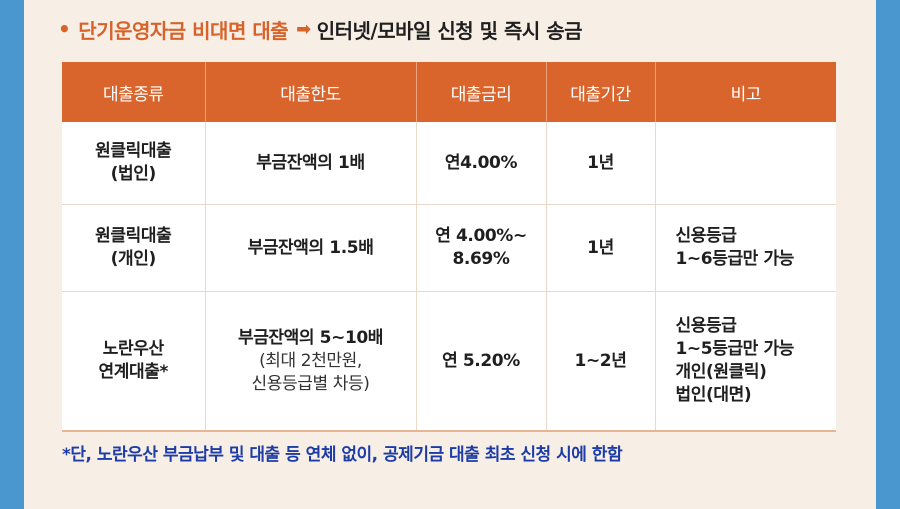  What do you see at coordinates (134, 248) in the screenshot?
I see `cell-loan-type: 원클릭대출 (개인)` at bounding box center [134, 248].